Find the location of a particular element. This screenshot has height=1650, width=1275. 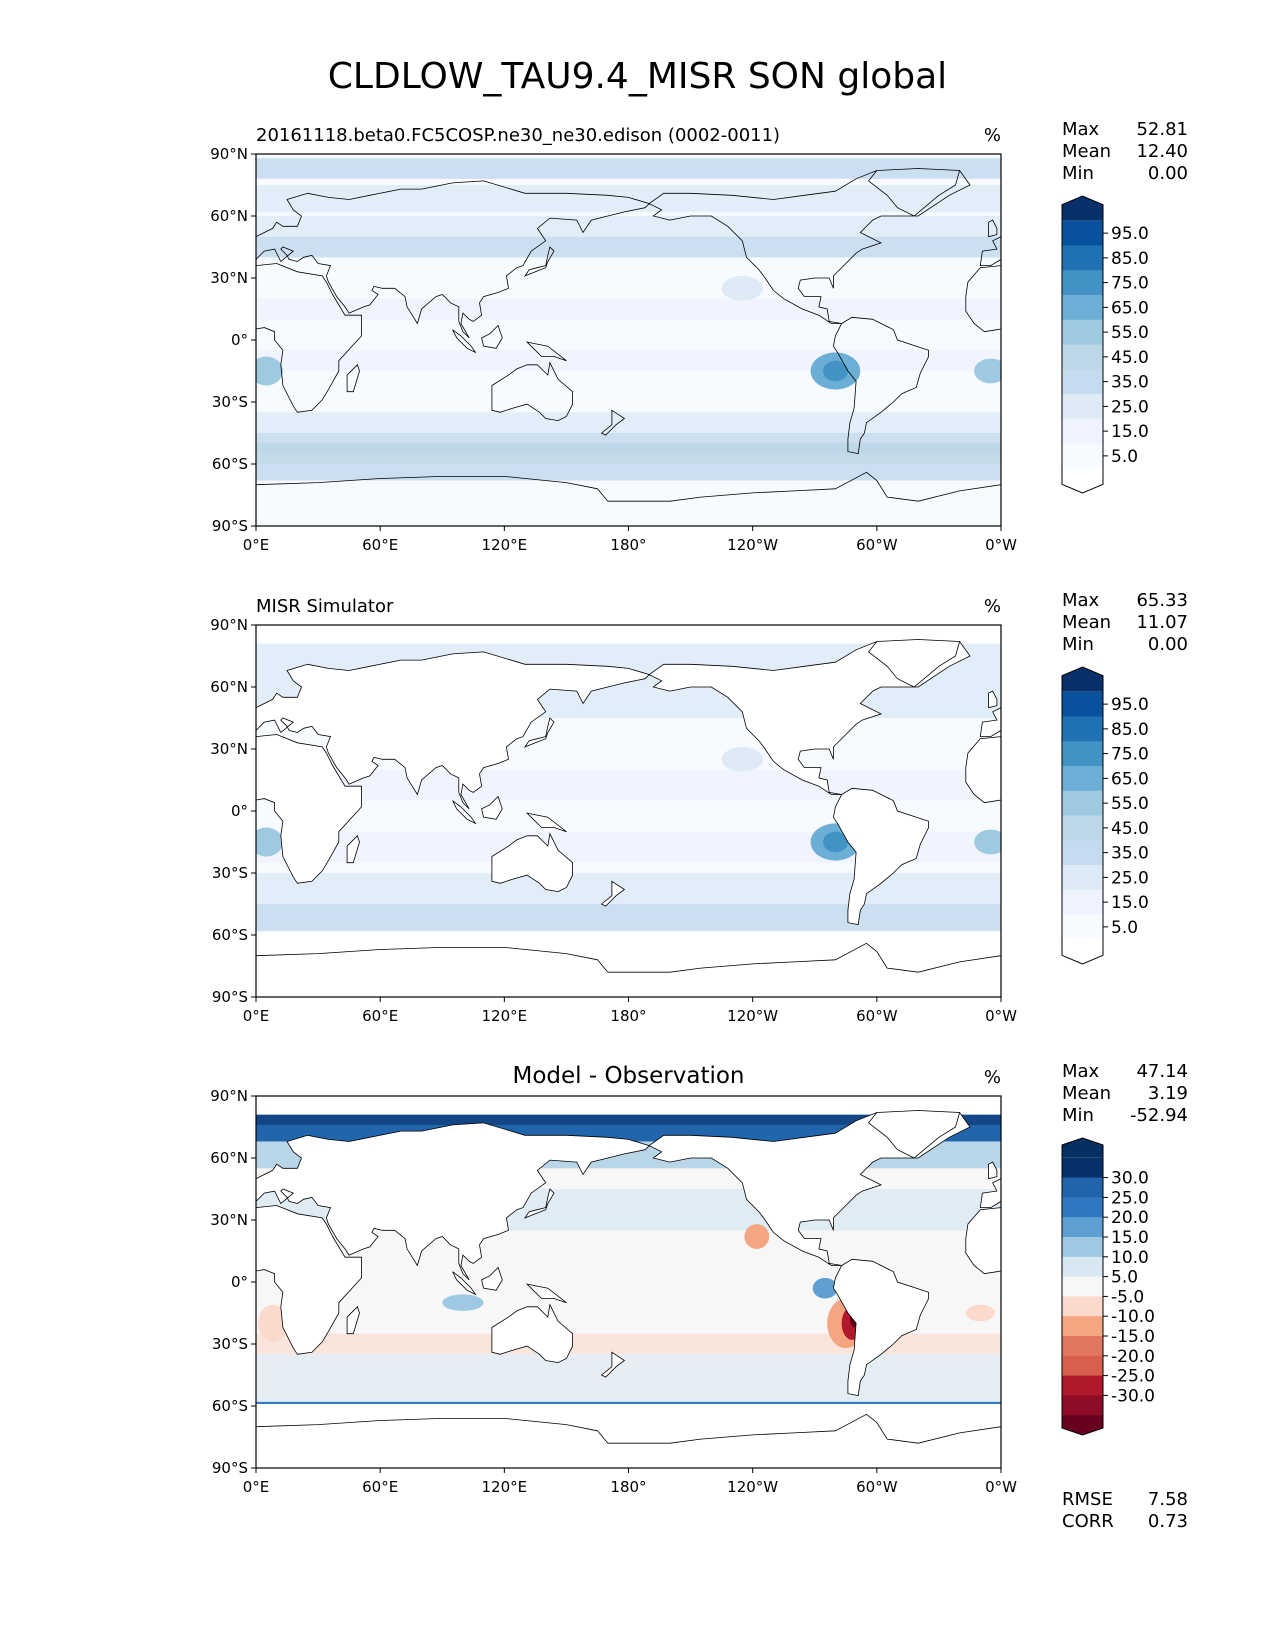

stat-value: 47.14 is located at coordinates (1162, 1071).